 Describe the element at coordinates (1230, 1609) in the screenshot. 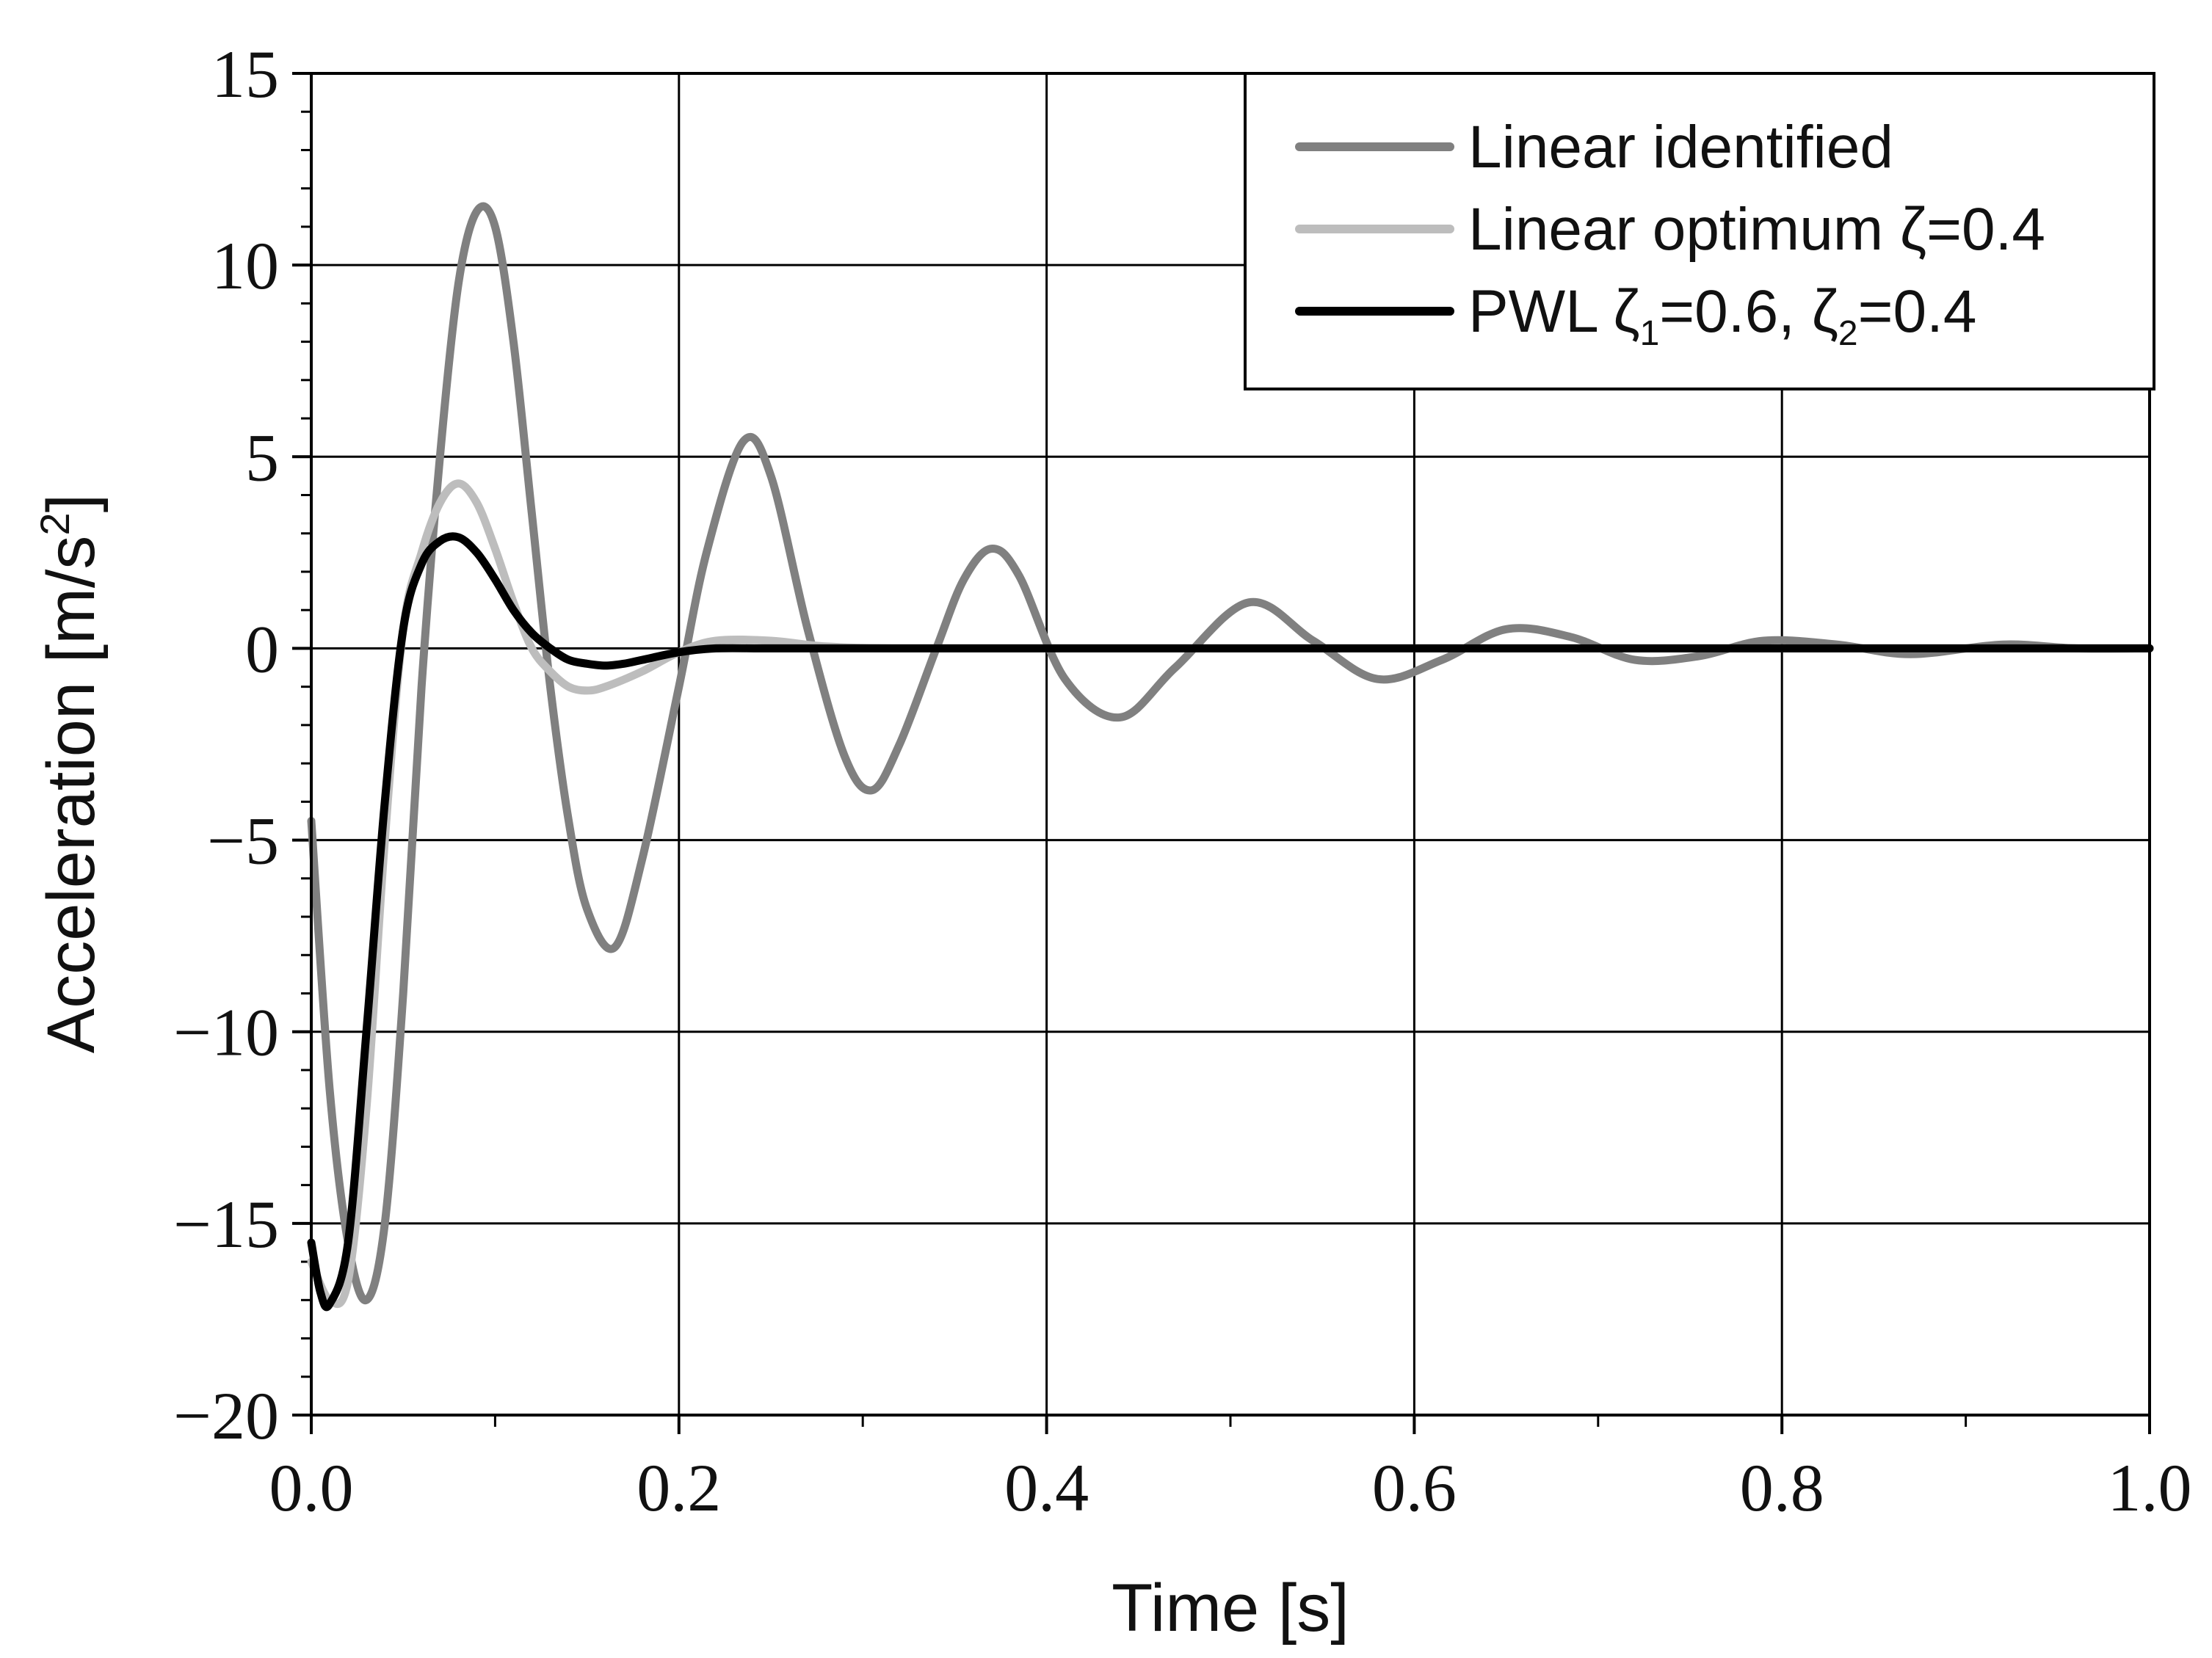

I see `x-axis-label: Time [s]` at that location.